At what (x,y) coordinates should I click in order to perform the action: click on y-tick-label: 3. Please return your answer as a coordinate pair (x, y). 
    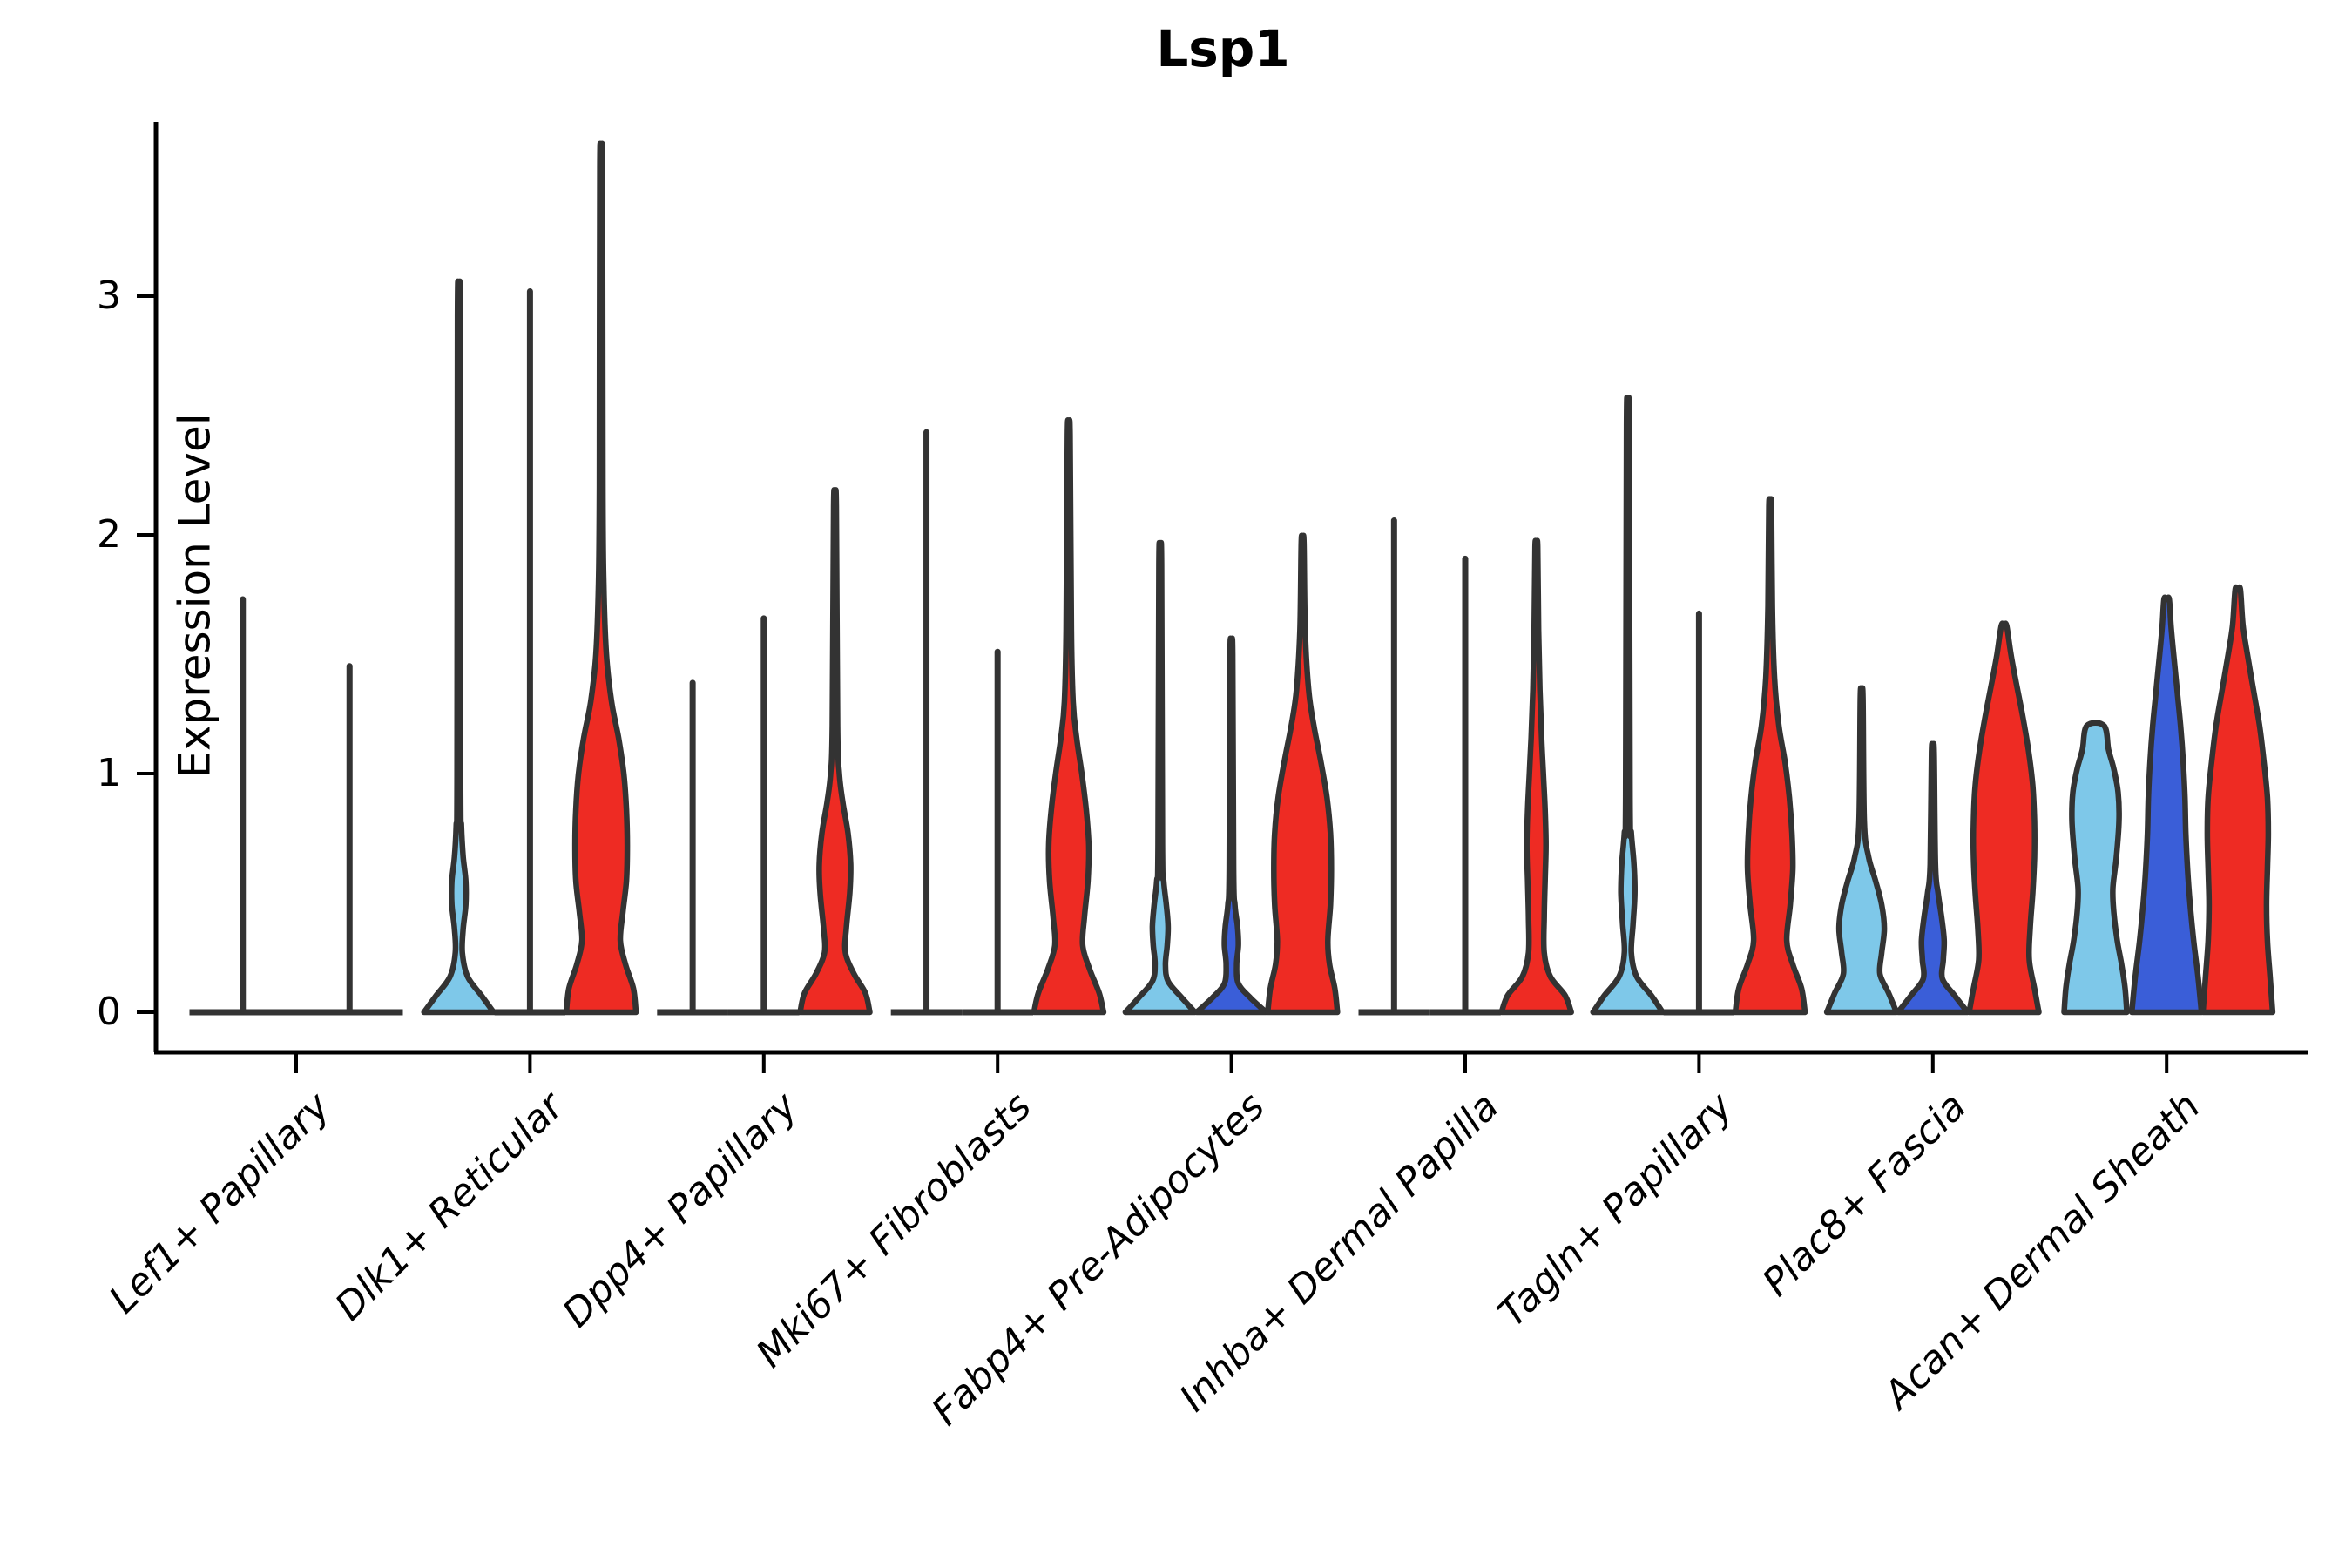
    Looking at the image, I should click on (109, 296).